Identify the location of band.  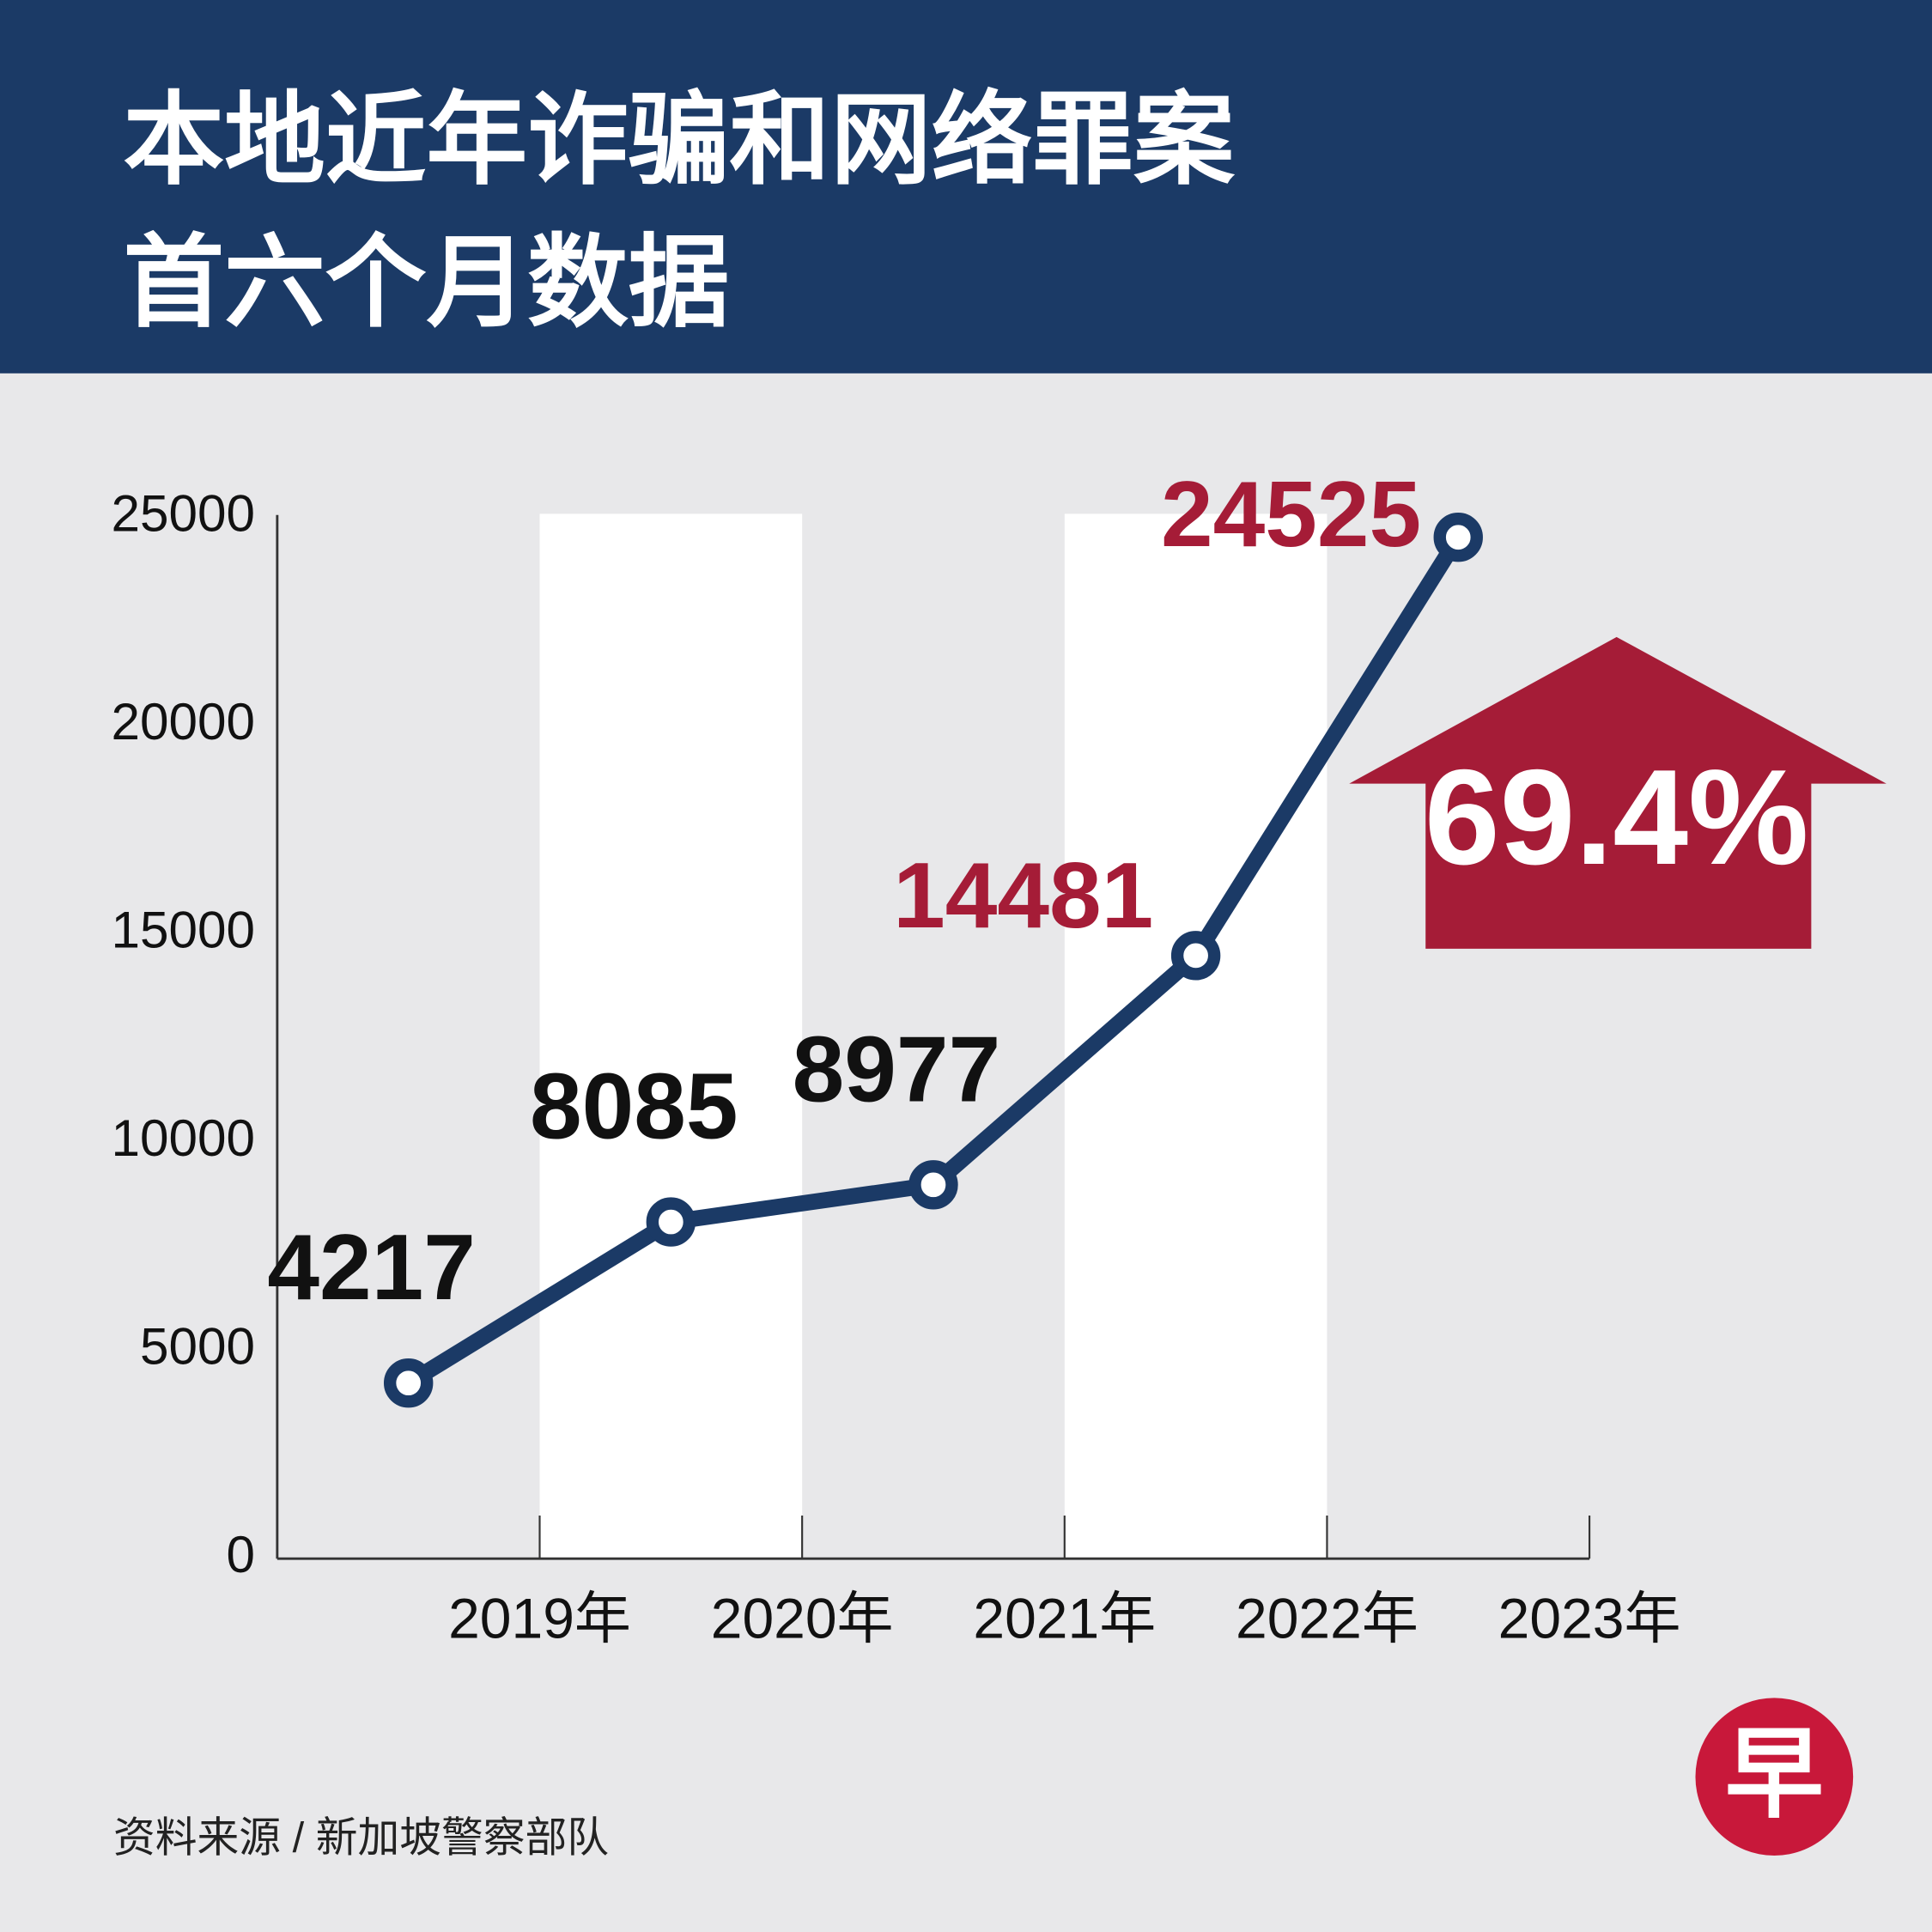
(671, 1036).